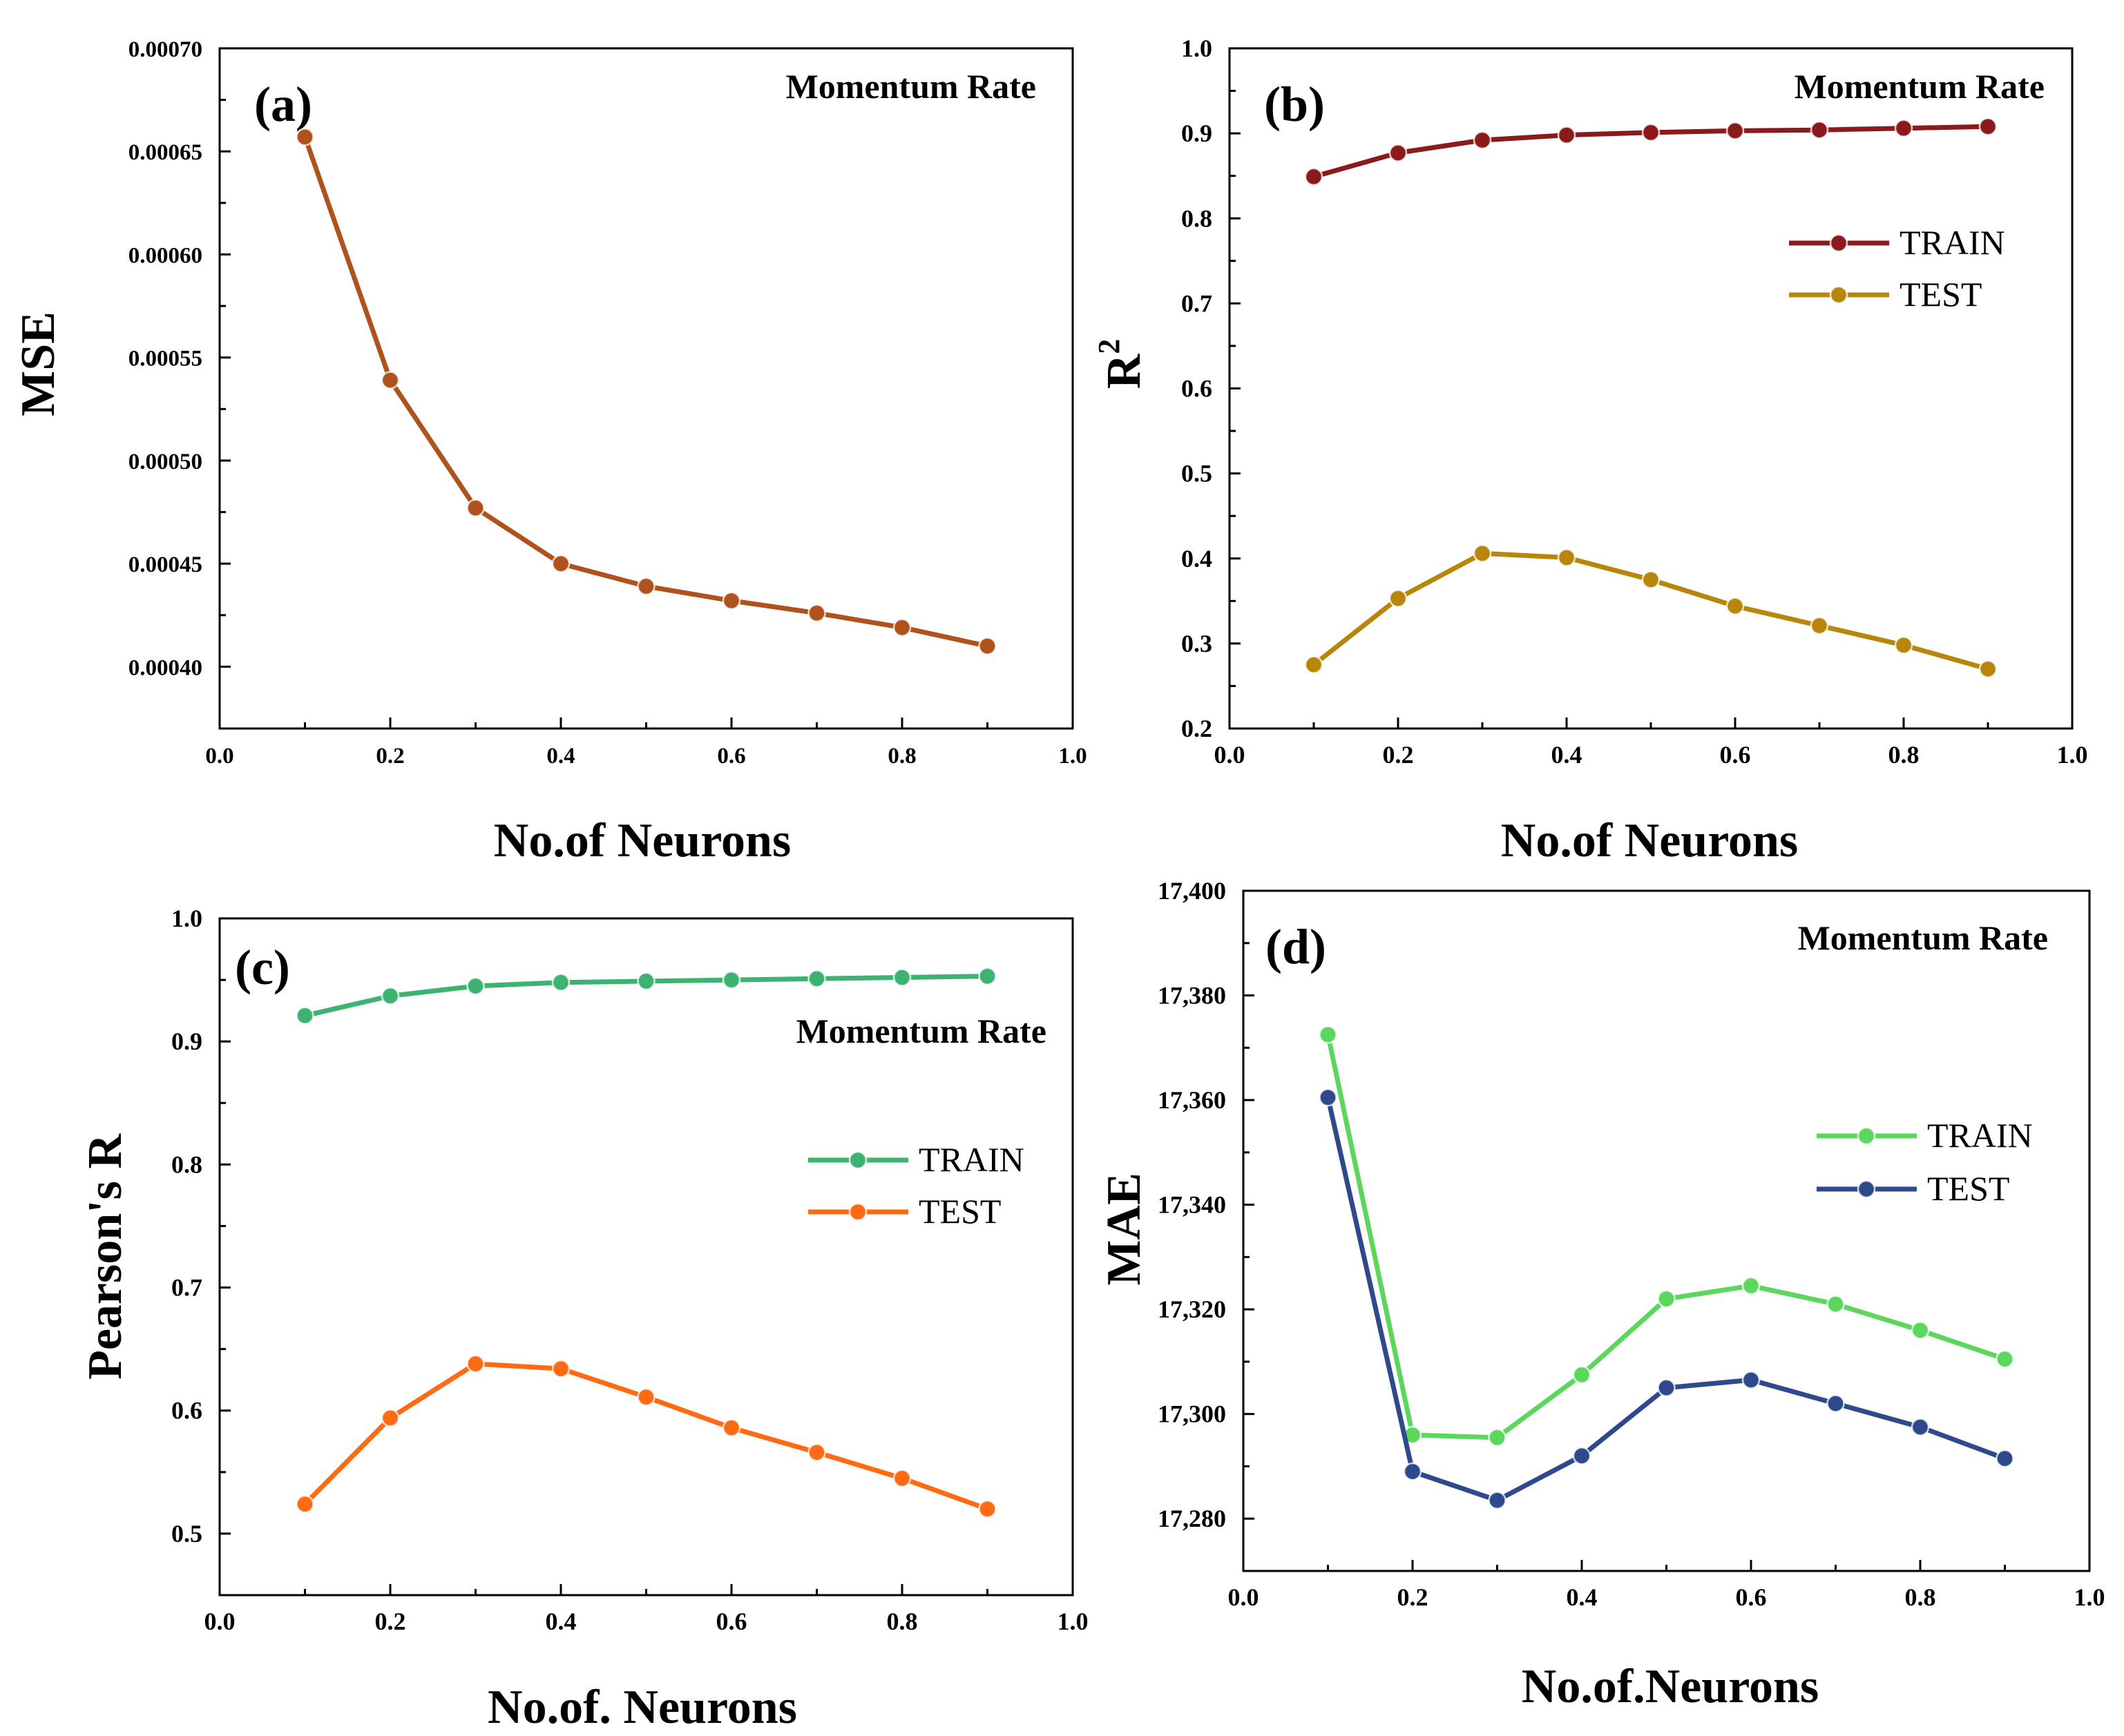 The height and width of the screenshot is (1736, 2124). I want to click on x-tick-label: 0.2, so click(1398, 755).